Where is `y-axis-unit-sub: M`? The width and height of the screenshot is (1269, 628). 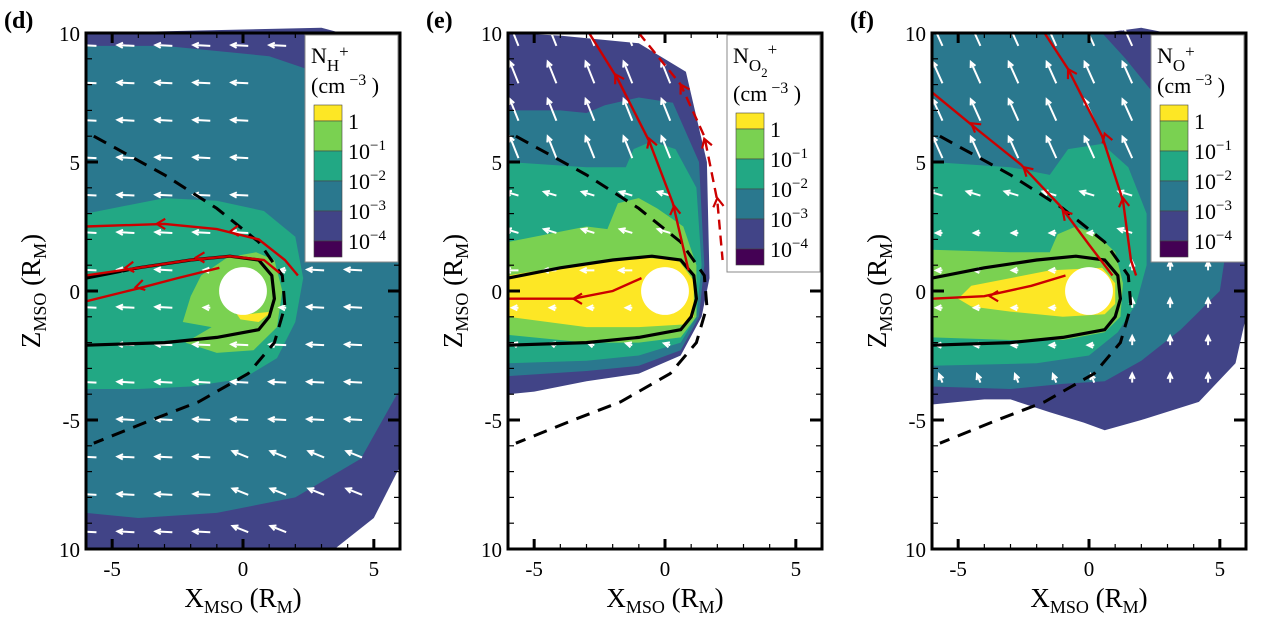
y-axis-unit-sub: M is located at coordinates (462, 251).